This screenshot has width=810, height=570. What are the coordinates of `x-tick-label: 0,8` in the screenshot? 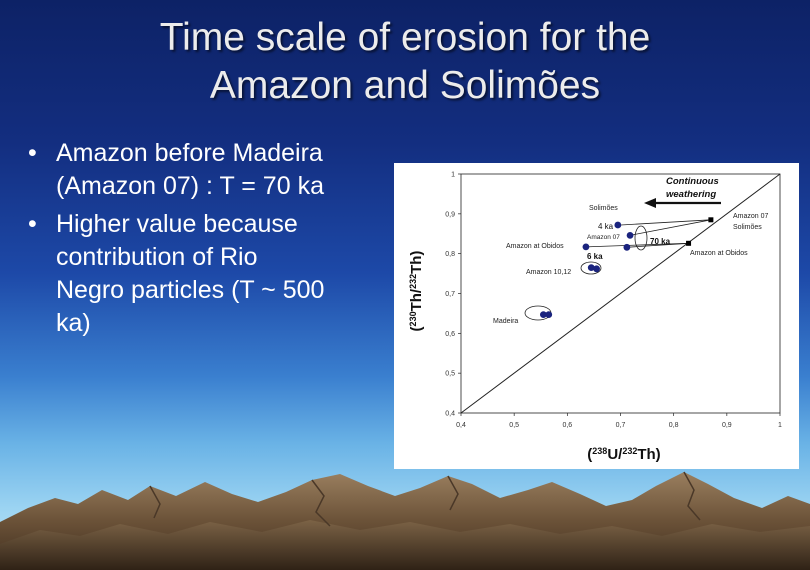 It's located at (674, 425).